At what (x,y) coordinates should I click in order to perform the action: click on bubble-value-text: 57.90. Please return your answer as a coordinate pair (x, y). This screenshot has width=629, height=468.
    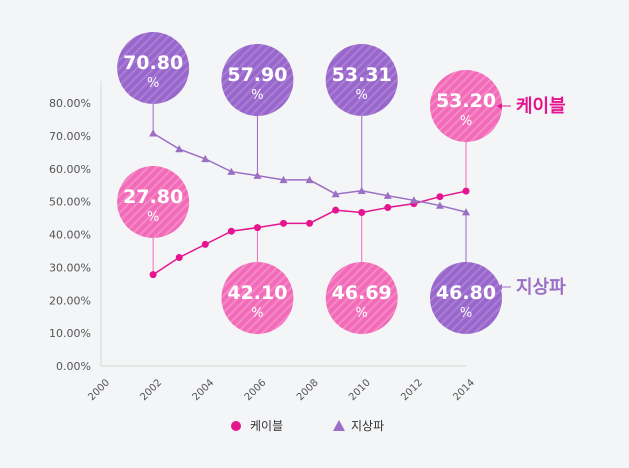
    Looking at the image, I should click on (257, 75).